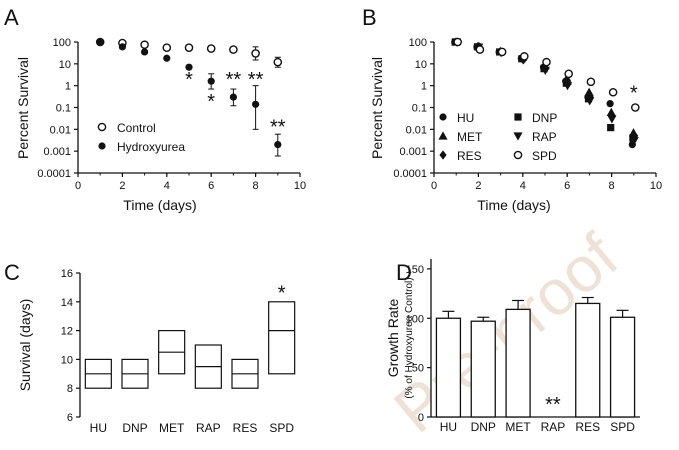 This screenshot has height=450, width=679. Describe the element at coordinates (281, 428) in the screenshot. I see `x-category-label: SPD` at that location.